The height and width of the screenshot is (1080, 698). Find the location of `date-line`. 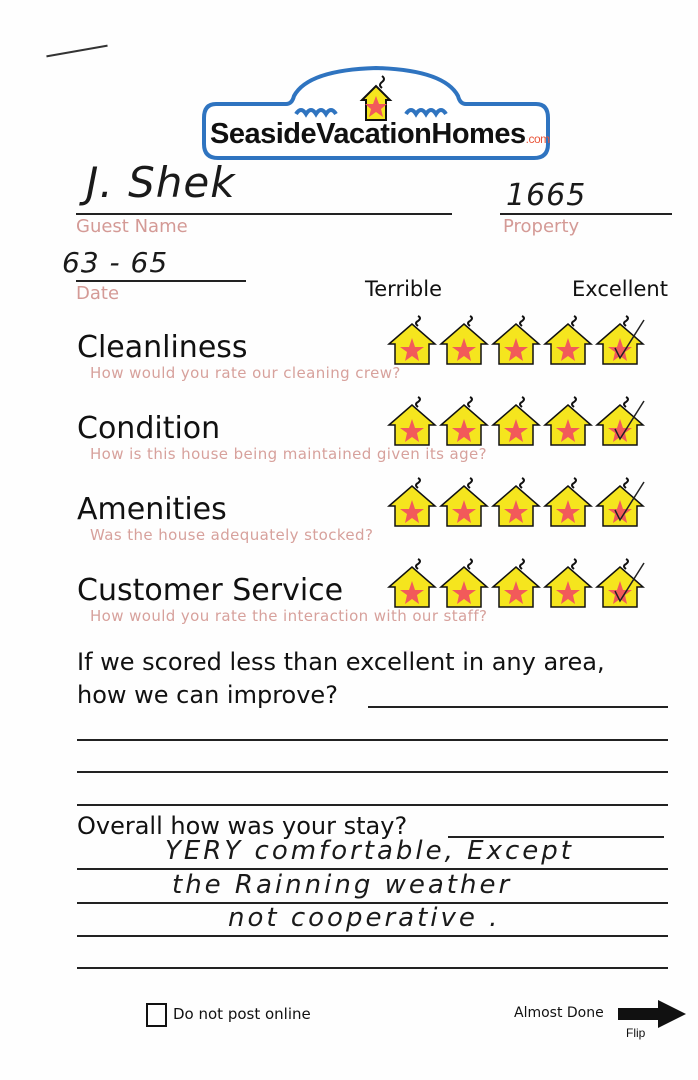

date-line is located at coordinates (161, 281).